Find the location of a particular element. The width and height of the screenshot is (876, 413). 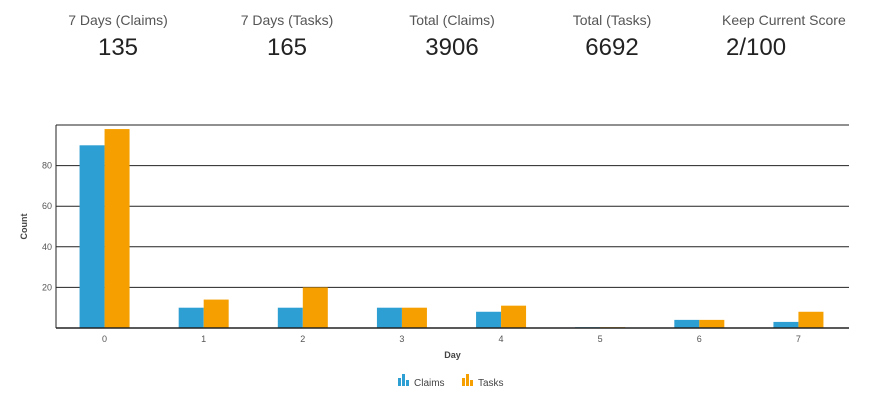

stat-total-claims: Total (Claims) 3906 is located at coordinates (452, 37).